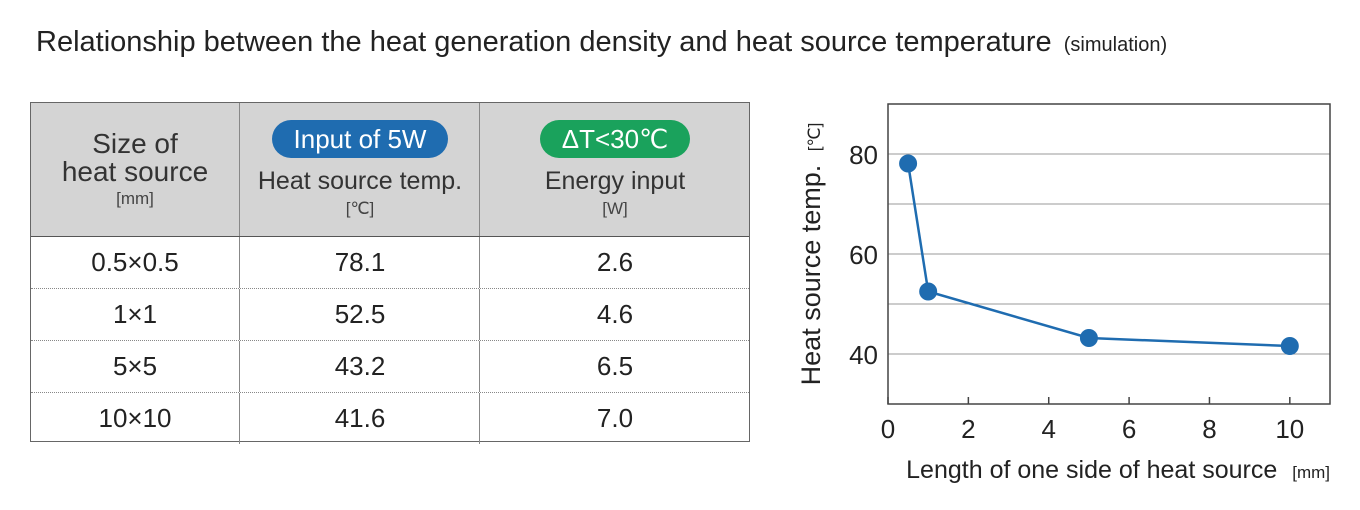 The image size is (1360, 510). I want to click on header-size-line2: heat source, so click(135, 171).